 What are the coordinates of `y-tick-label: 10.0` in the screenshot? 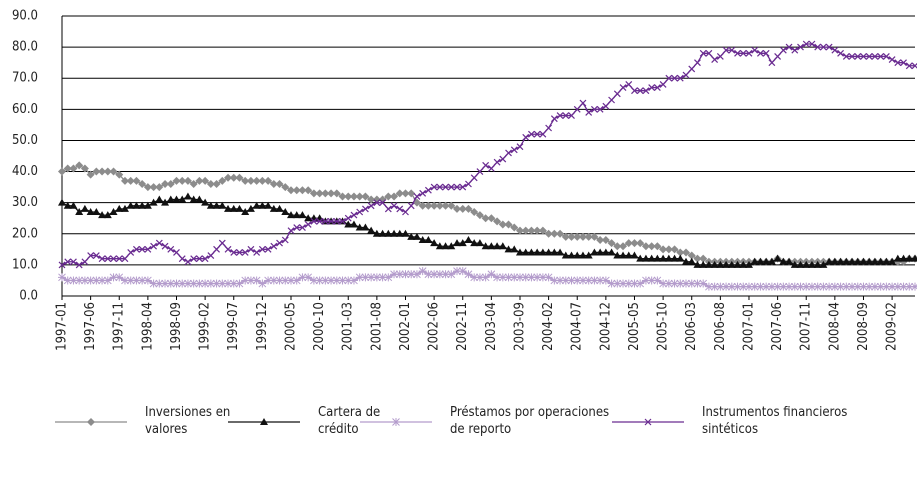 It's located at (25, 264).